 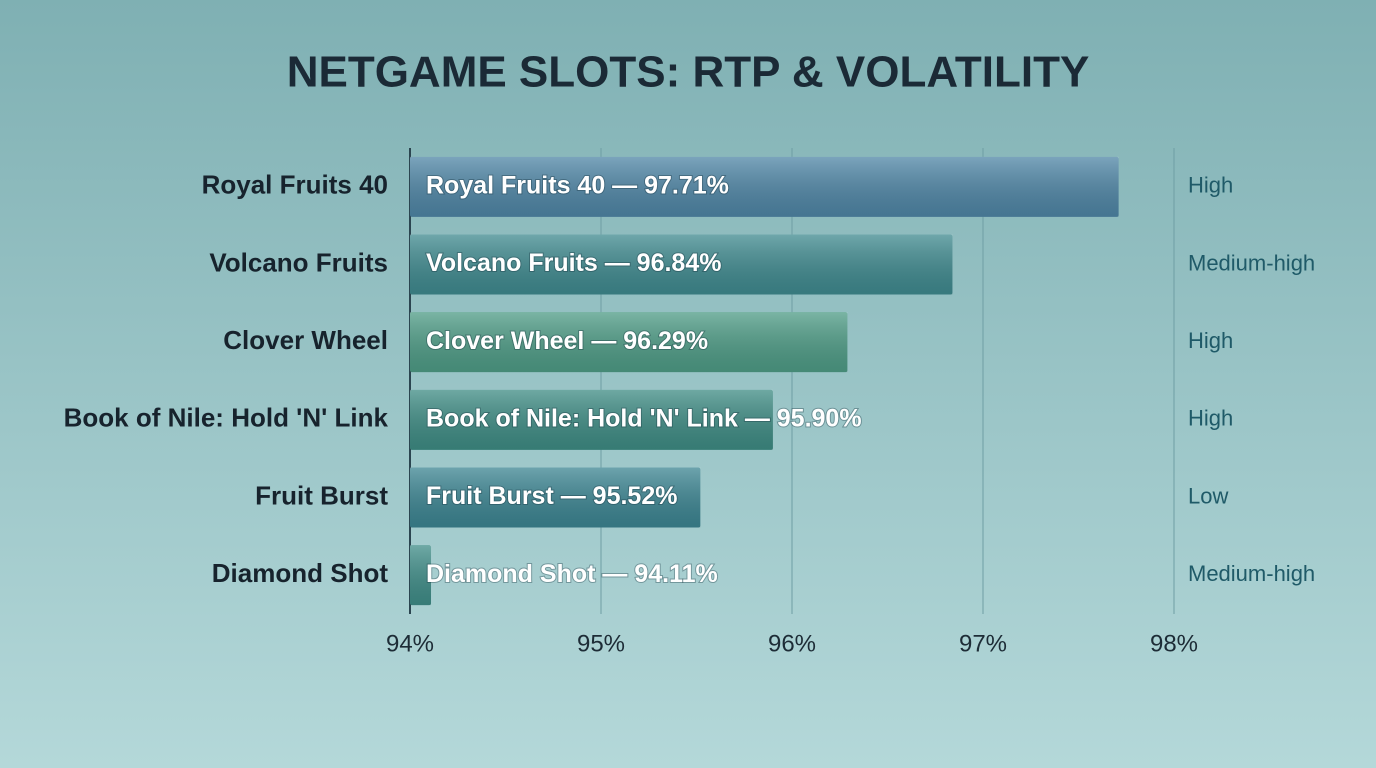 What do you see at coordinates (305, 340) in the screenshot?
I see `category-label: Clover Wheel` at bounding box center [305, 340].